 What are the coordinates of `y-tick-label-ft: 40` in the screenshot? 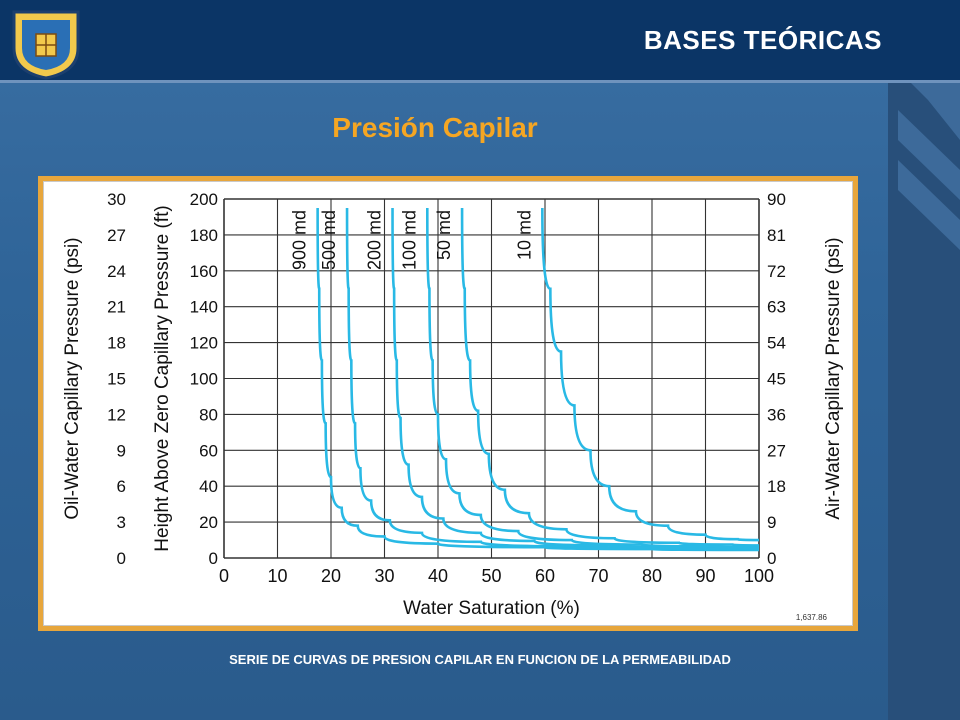 It's located at (208, 486).